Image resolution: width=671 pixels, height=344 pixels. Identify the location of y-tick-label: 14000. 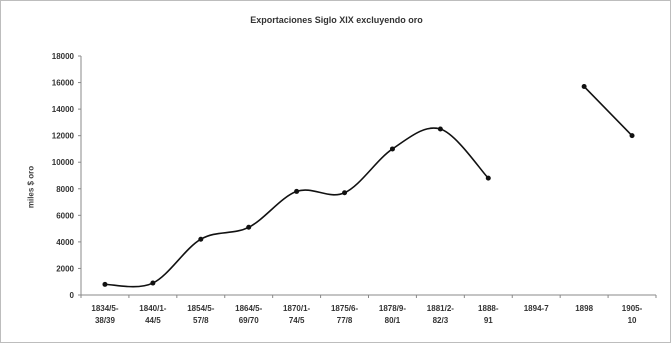
(63, 109).